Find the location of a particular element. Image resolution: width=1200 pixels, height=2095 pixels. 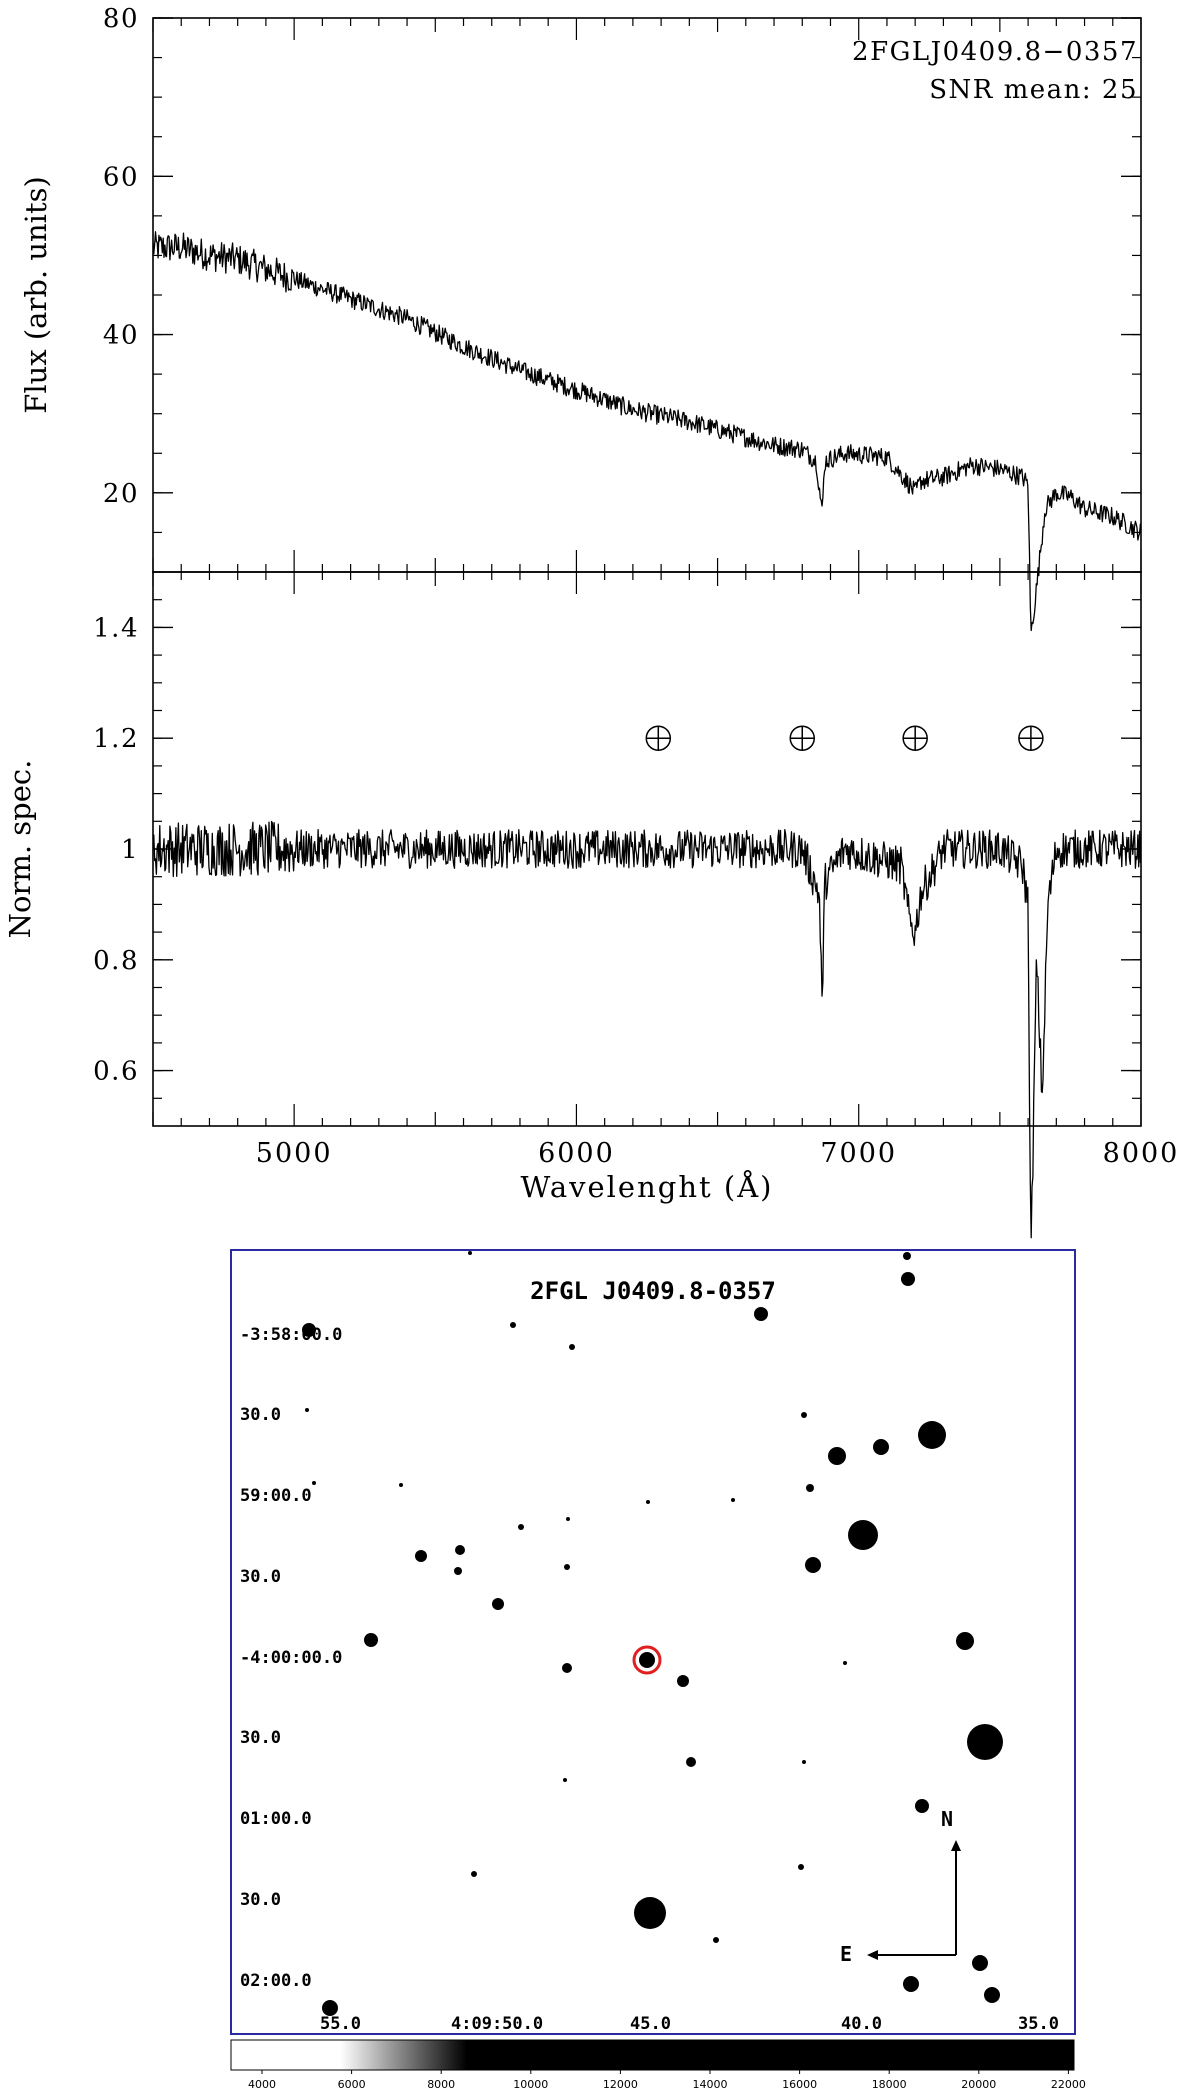

east-label: E is located at coordinates (846, 1954).